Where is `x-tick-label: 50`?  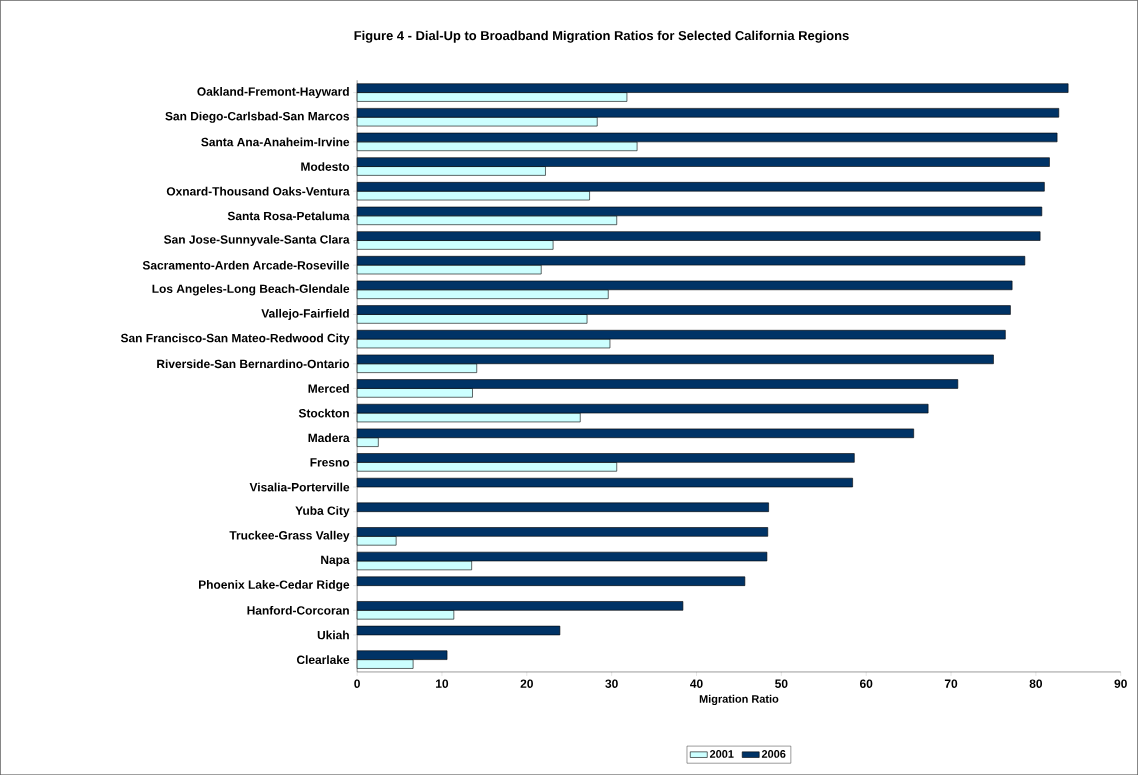
x-tick-label: 50 is located at coordinates (781, 683).